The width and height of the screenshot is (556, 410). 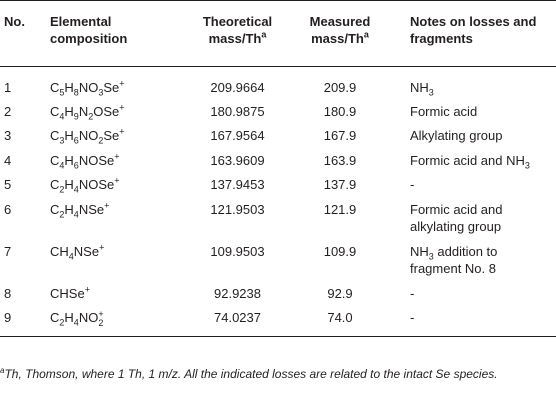 I want to click on header-notes-text: Notes on losses and fragments, so click(x=473, y=30).